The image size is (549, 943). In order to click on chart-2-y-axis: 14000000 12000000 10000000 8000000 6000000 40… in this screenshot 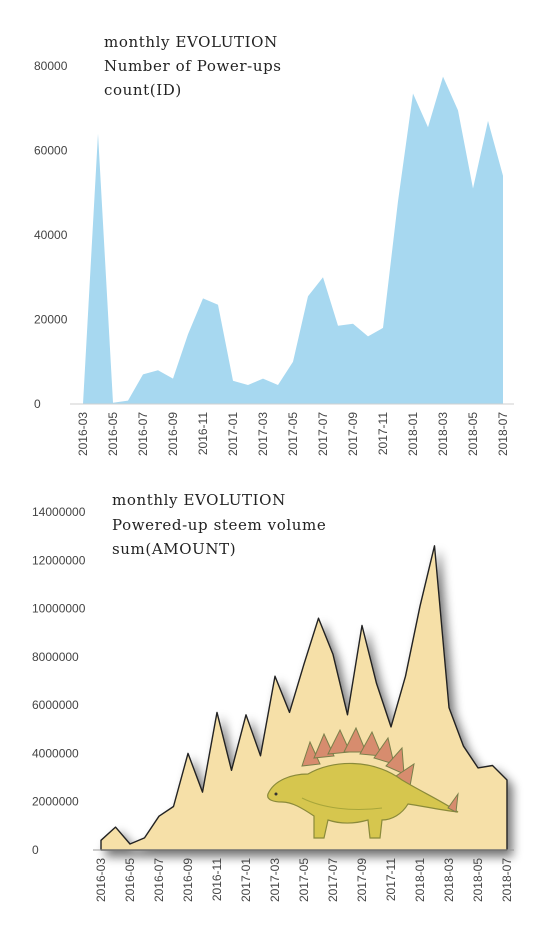, I will do `click(59, 681)`.